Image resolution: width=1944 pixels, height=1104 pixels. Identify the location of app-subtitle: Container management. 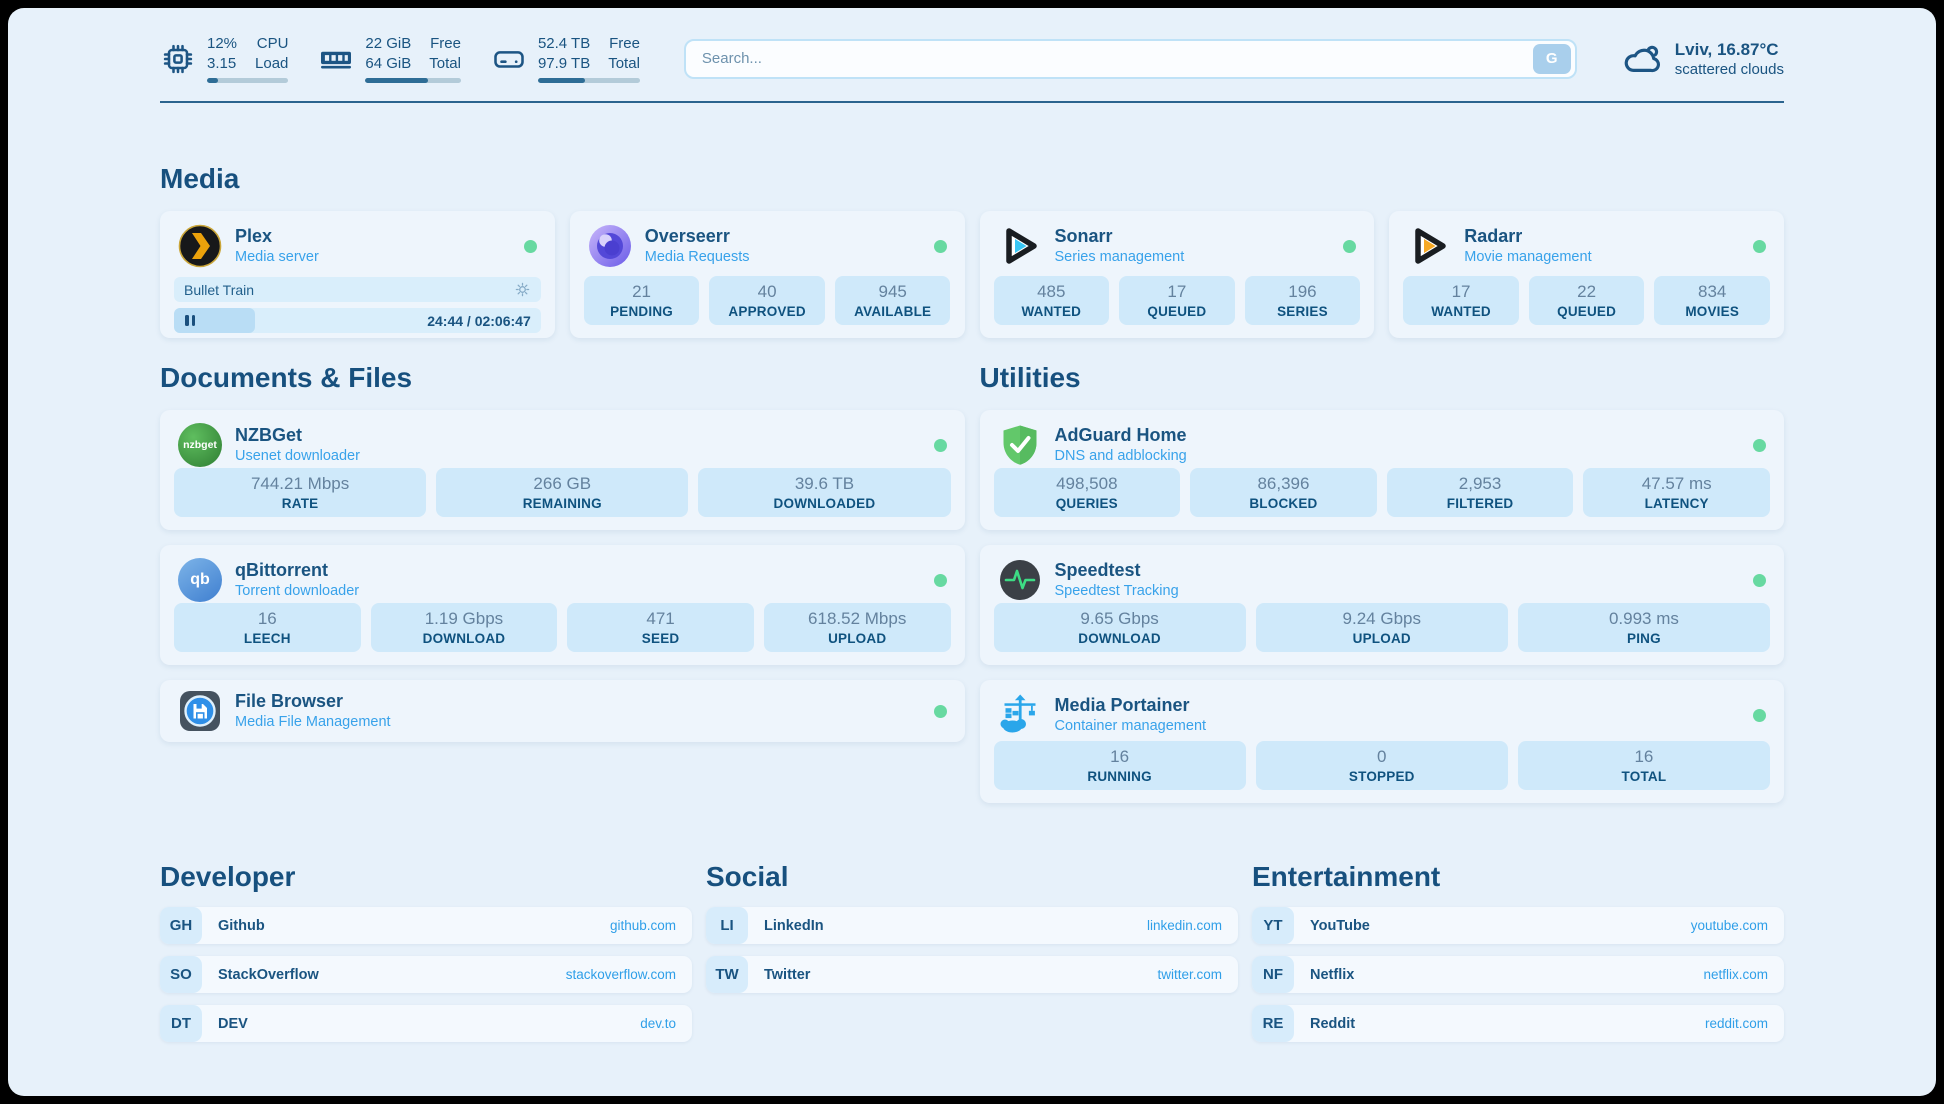
(1130, 725).